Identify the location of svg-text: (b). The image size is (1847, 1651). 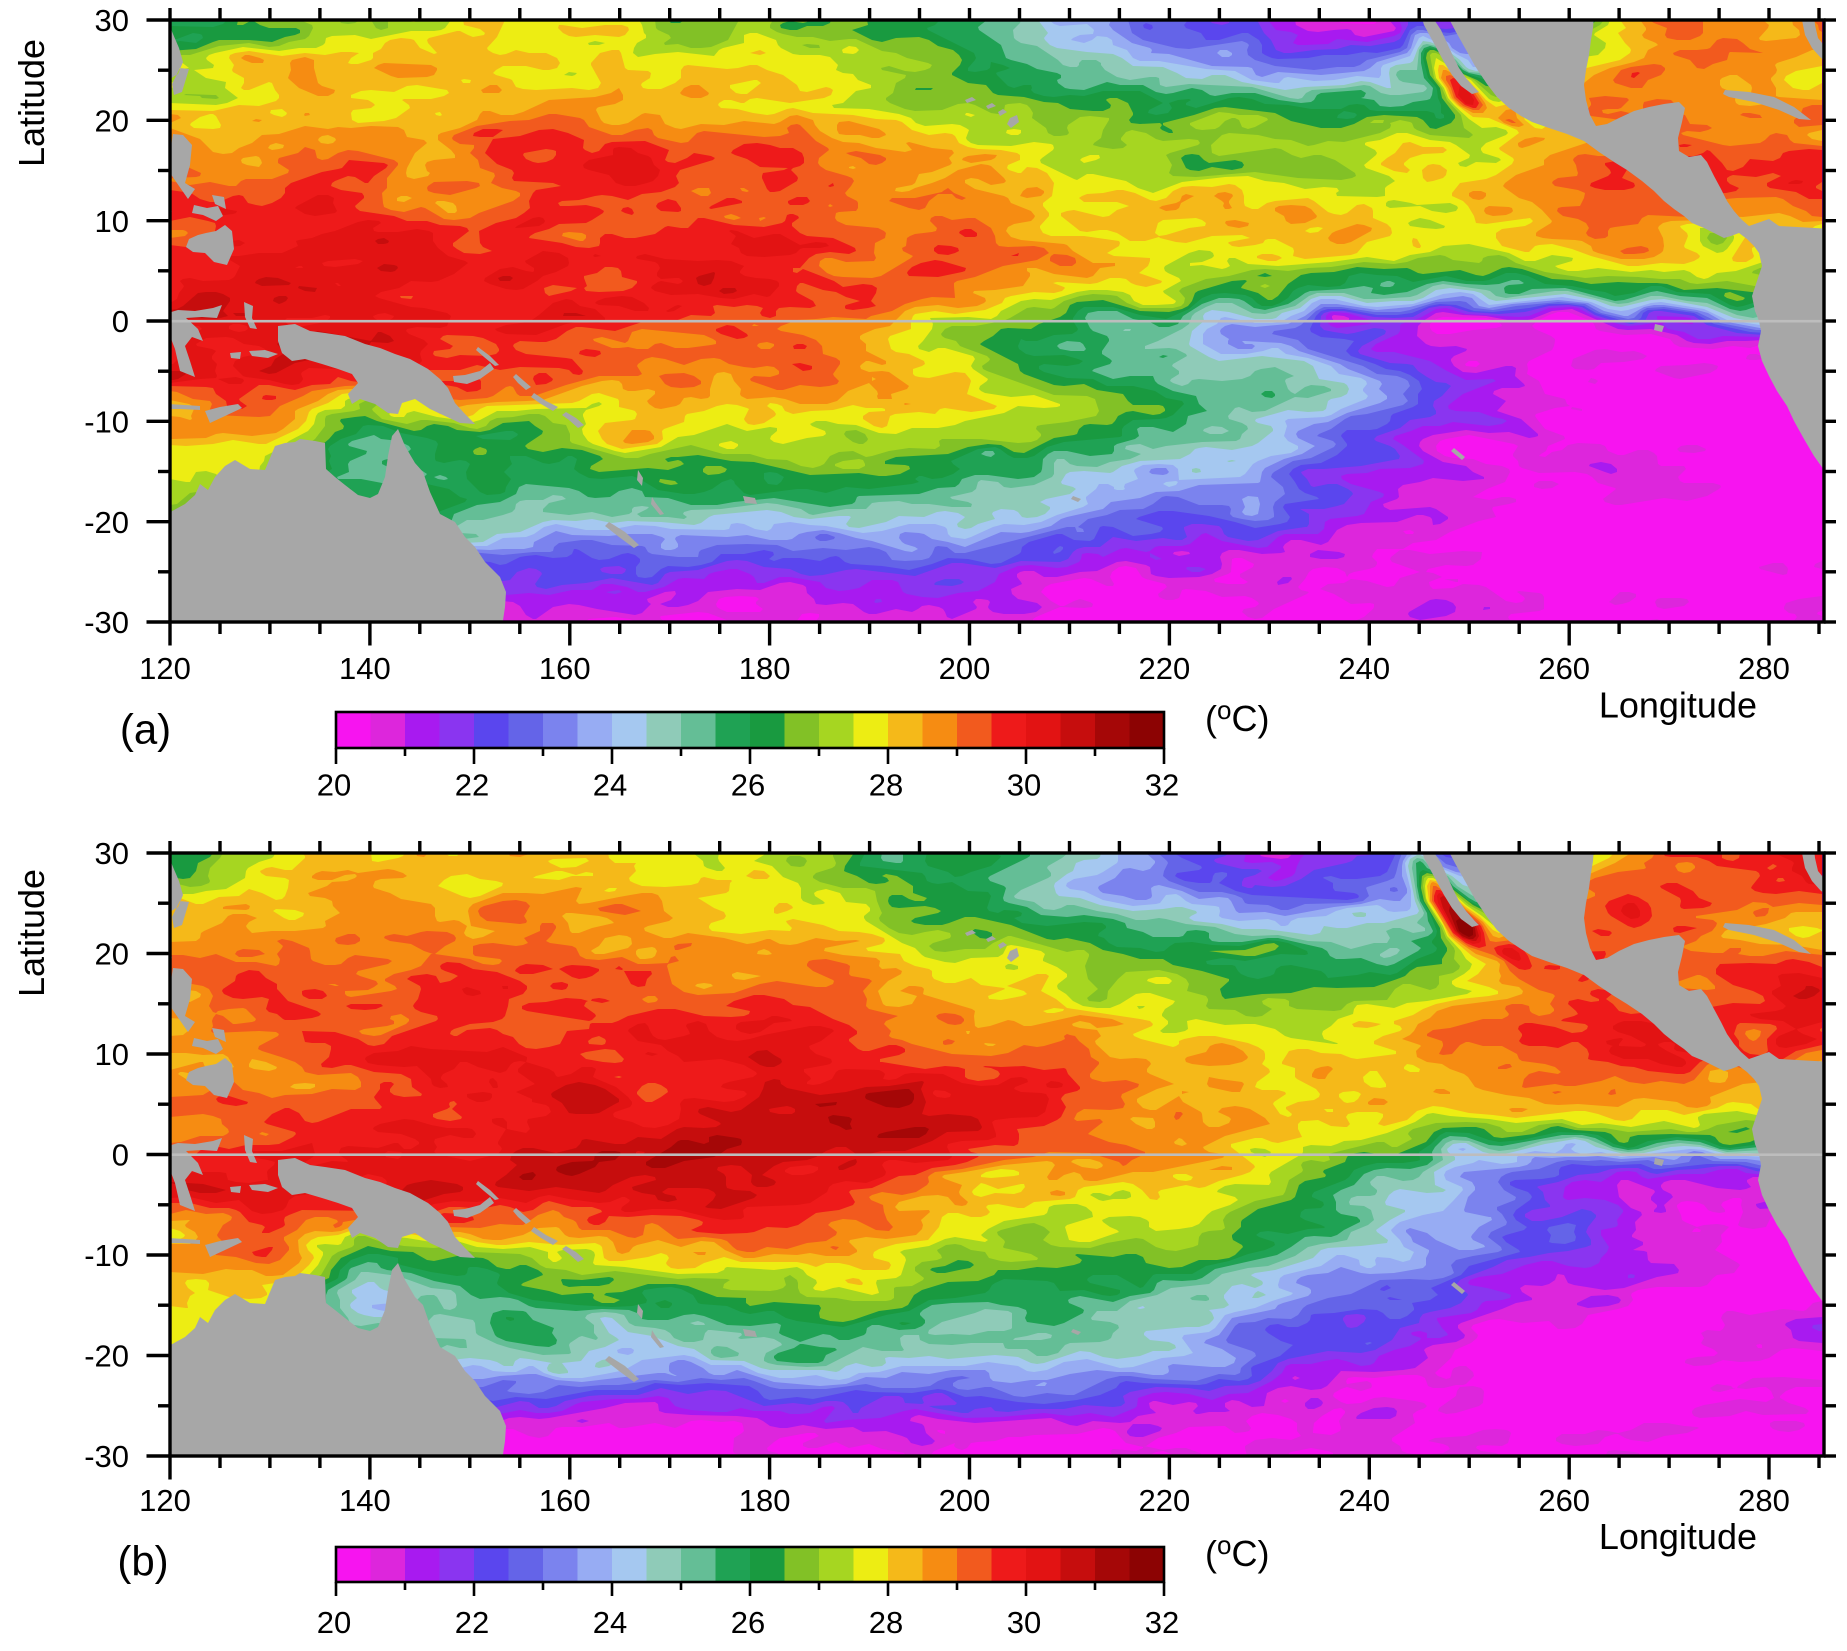
(142, 1561).